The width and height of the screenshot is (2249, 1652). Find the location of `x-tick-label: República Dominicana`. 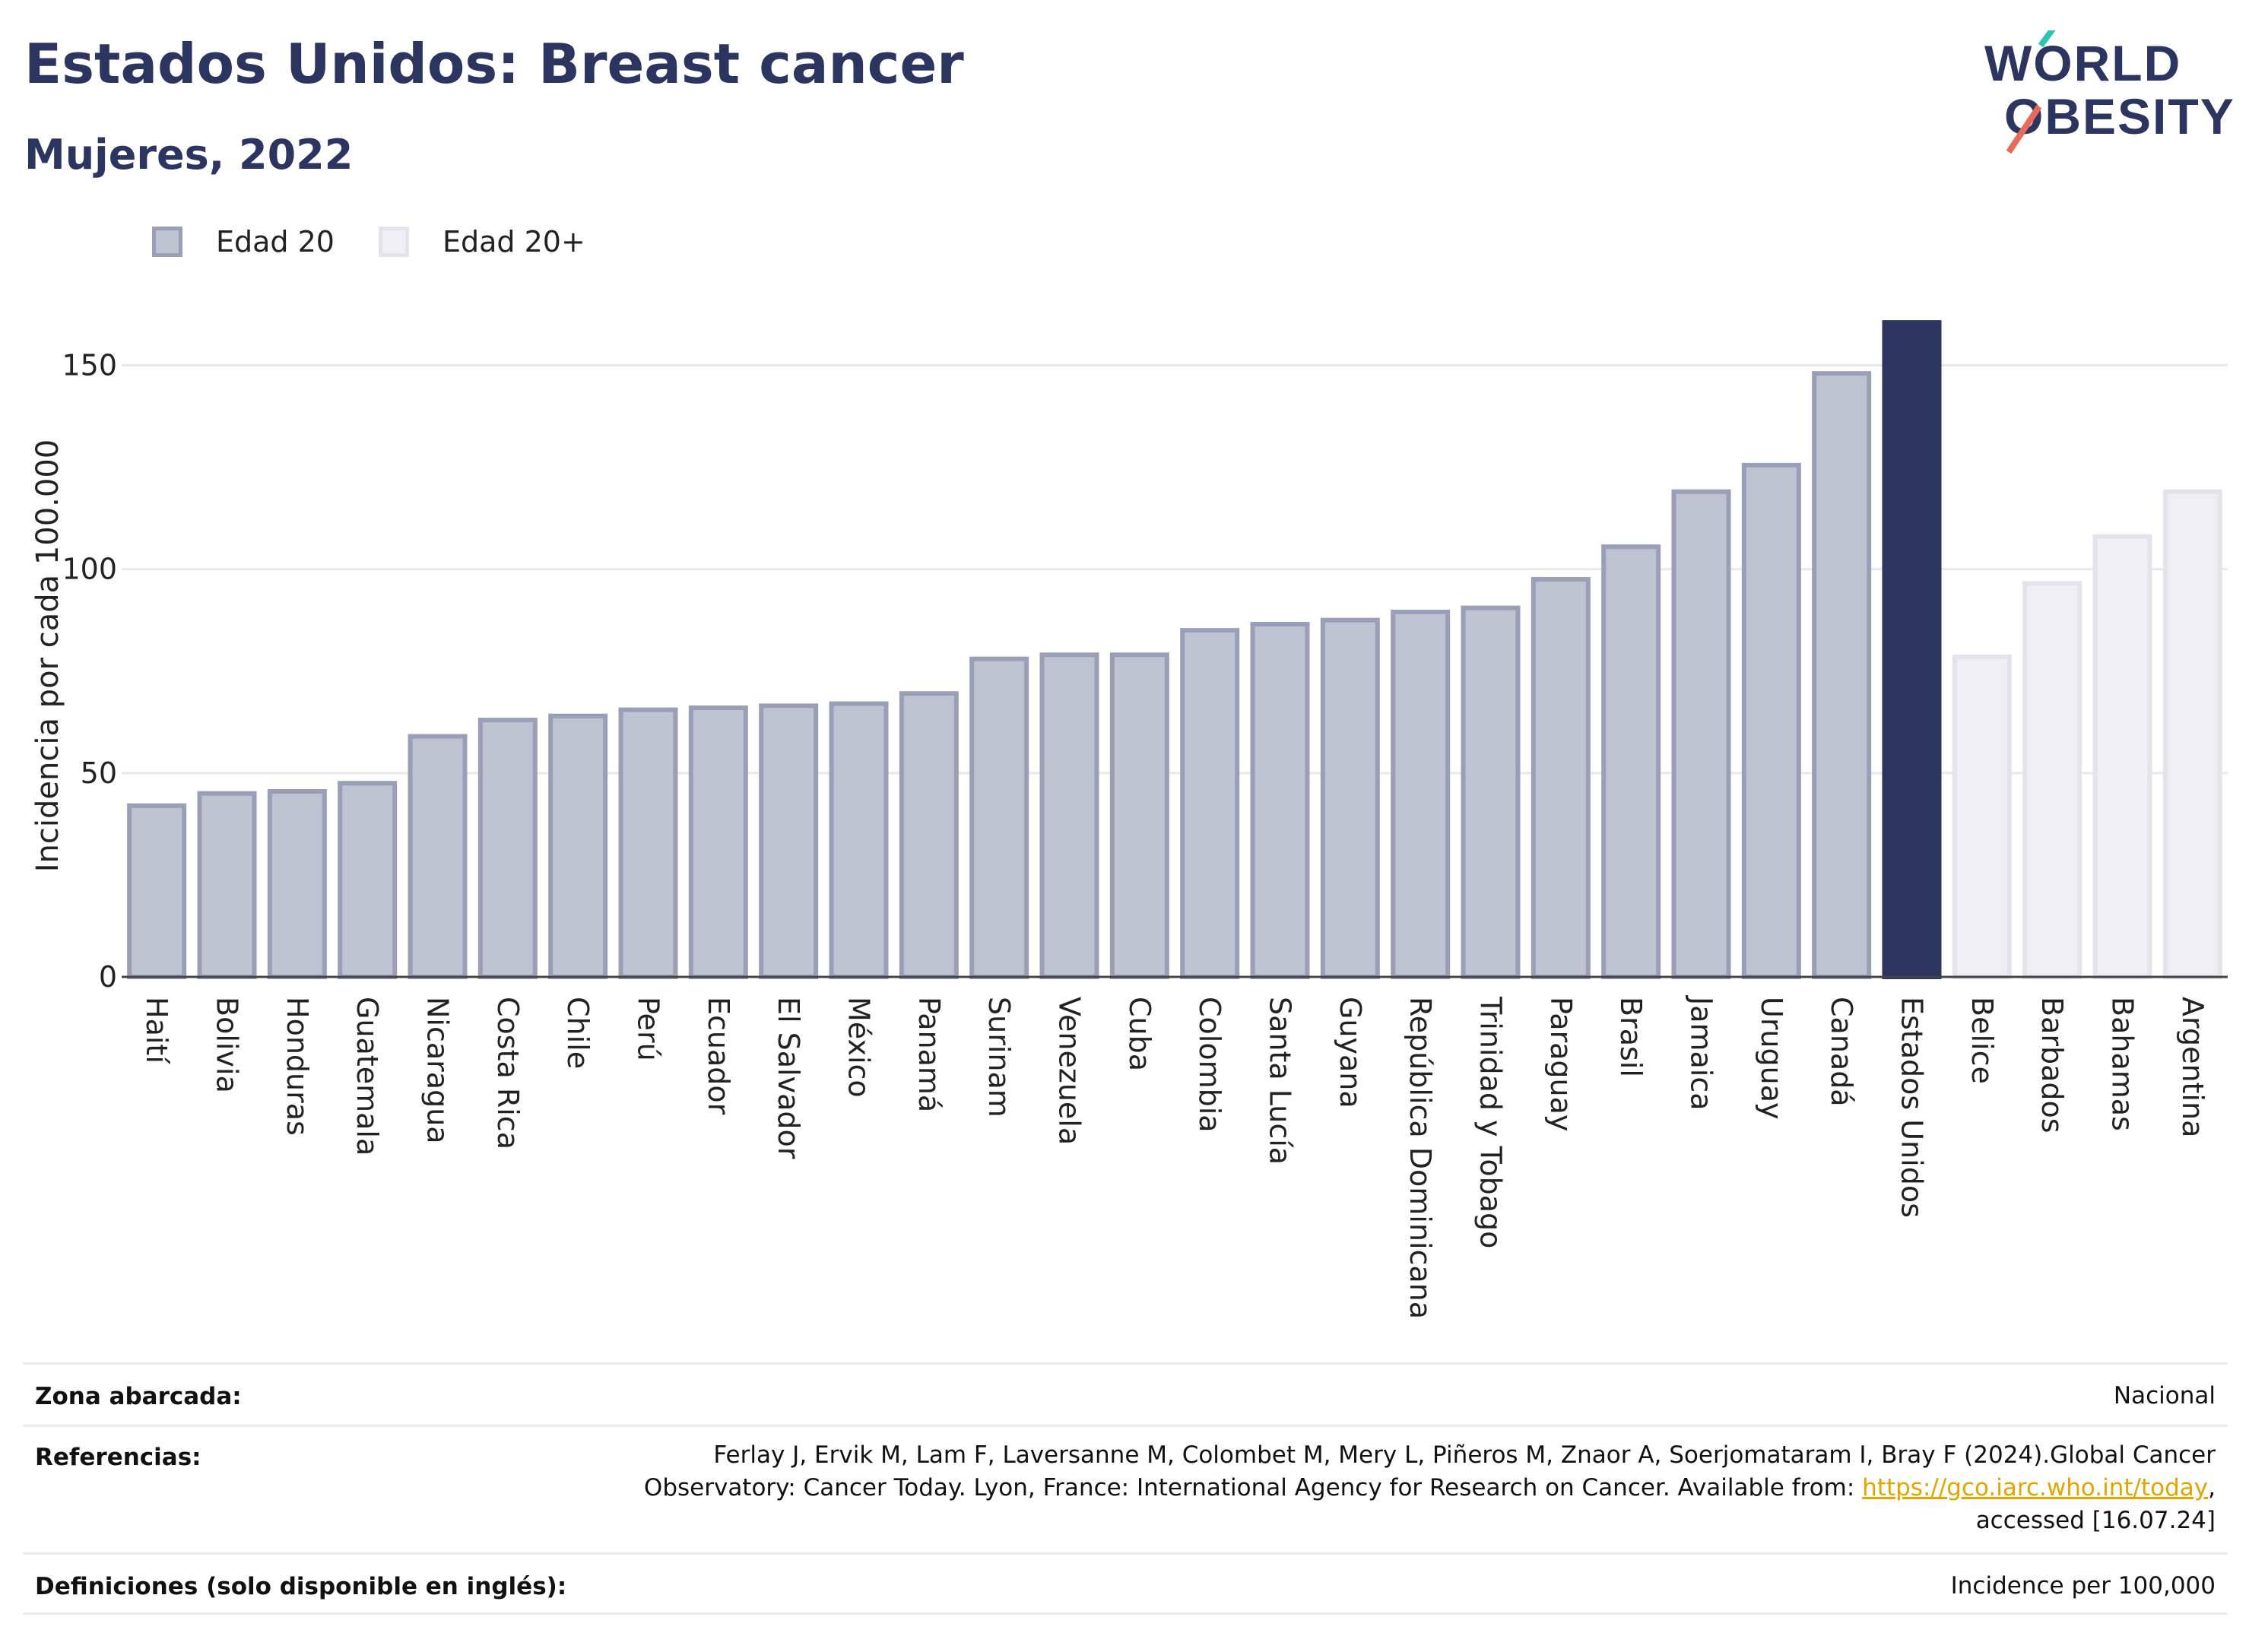

x-tick-label: República Dominicana is located at coordinates (1420, 1158).